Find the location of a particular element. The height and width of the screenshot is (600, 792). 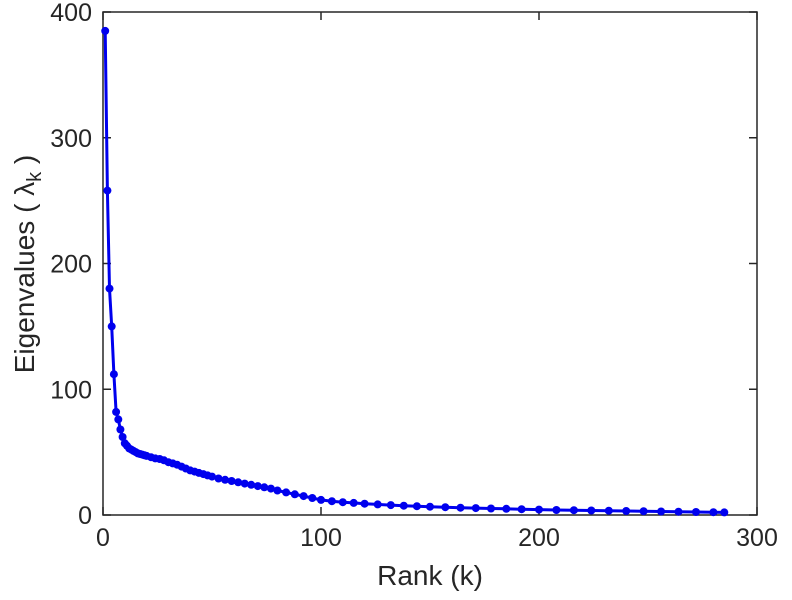

y-tick-label: 200 is located at coordinates (71, 265).